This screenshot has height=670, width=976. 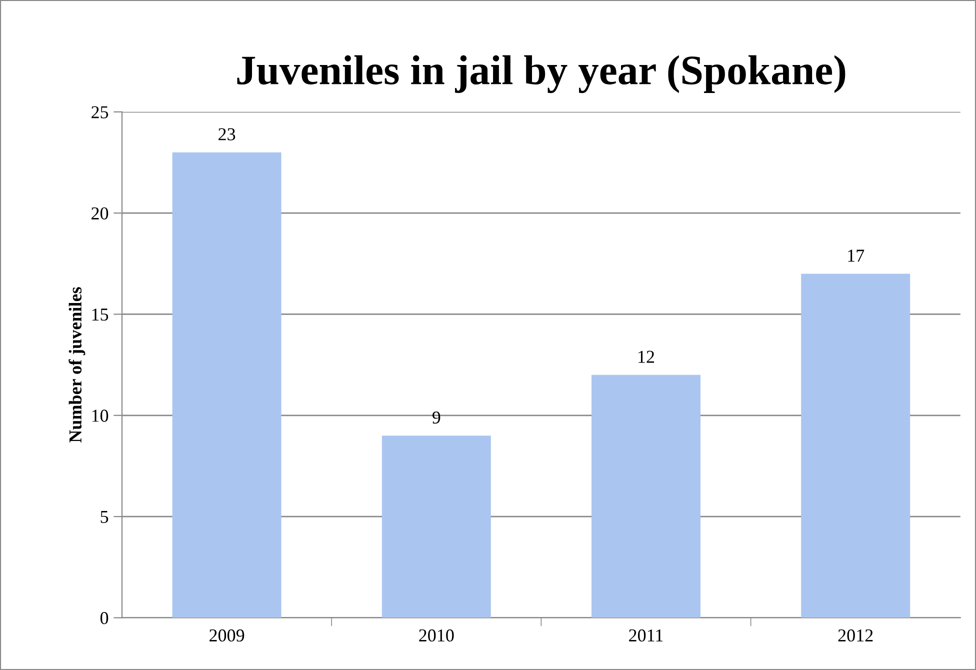 What do you see at coordinates (100, 416) in the screenshot?
I see `y-tick-label: 10` at bounding box center [100, 416].